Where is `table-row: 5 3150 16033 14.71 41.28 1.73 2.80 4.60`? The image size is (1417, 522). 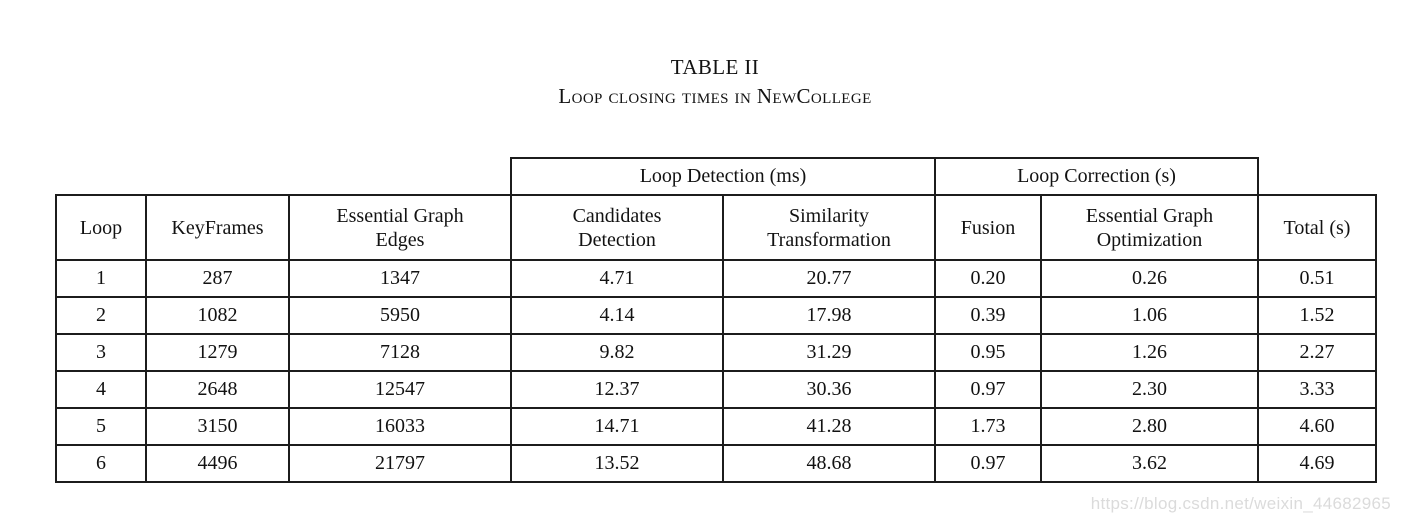 table-row: 5 3150 16033 14.71 41.28 1.73 2.80 4.60 is located at coordinates (716, 426).